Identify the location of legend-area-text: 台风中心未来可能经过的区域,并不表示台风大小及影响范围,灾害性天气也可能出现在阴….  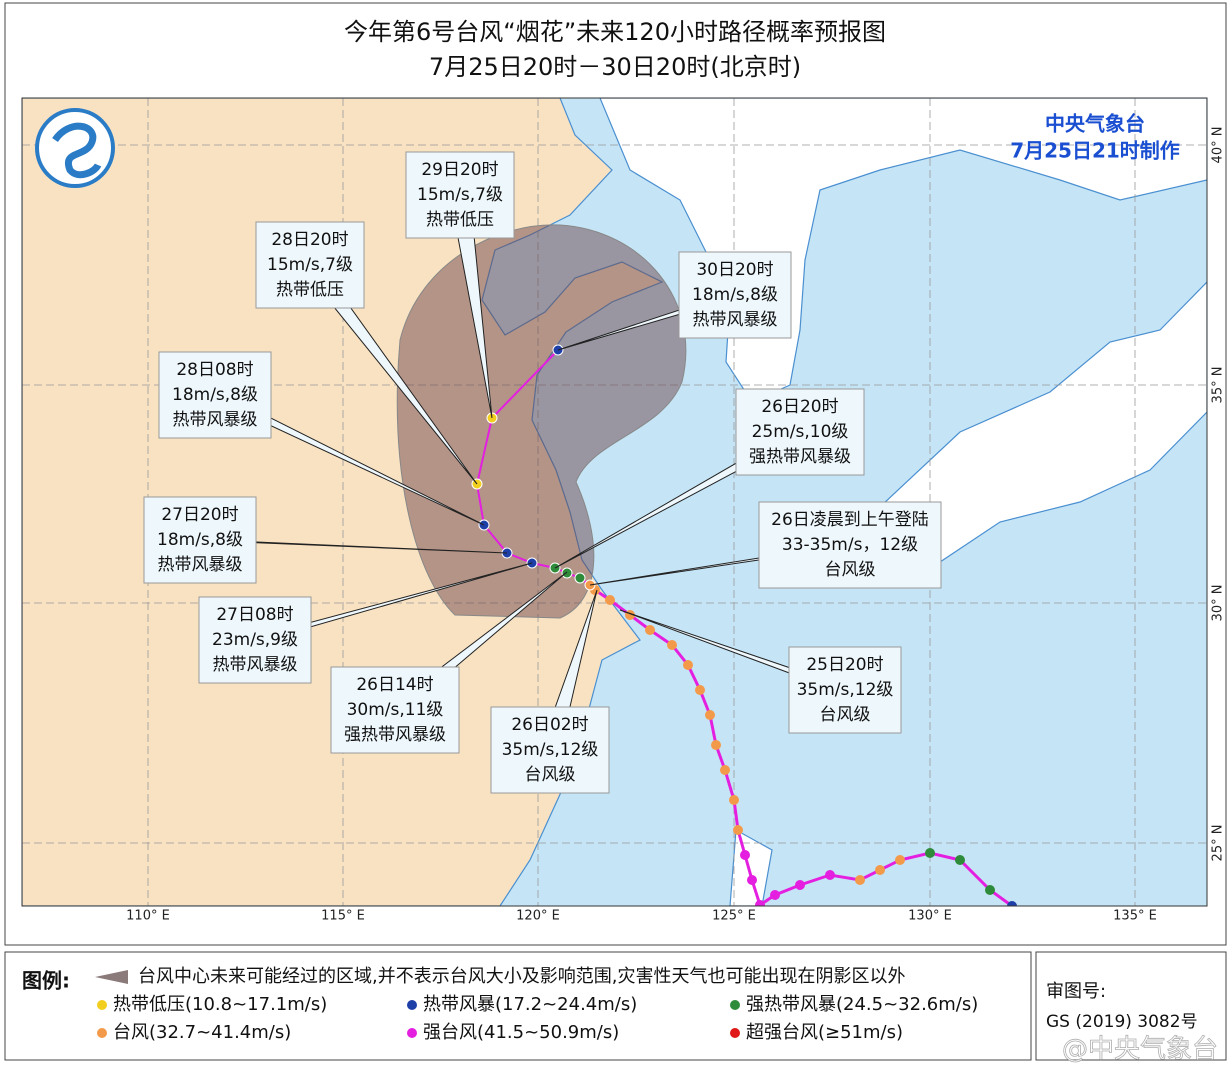
(521, 976).